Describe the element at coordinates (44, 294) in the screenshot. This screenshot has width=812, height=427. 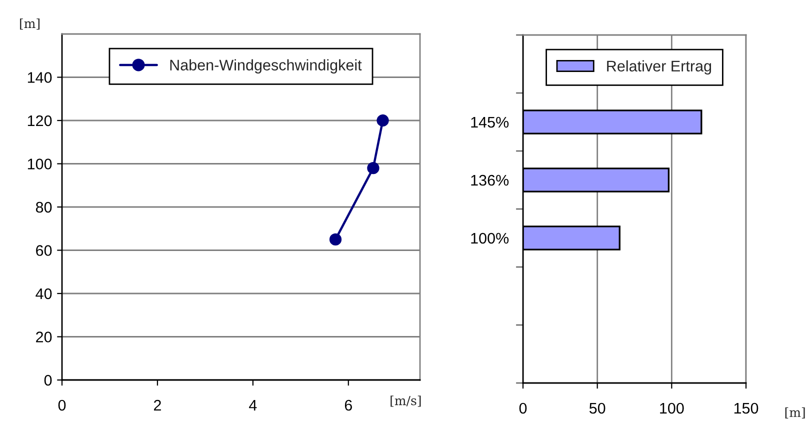
I see `y-tick-label: 40` at that location.